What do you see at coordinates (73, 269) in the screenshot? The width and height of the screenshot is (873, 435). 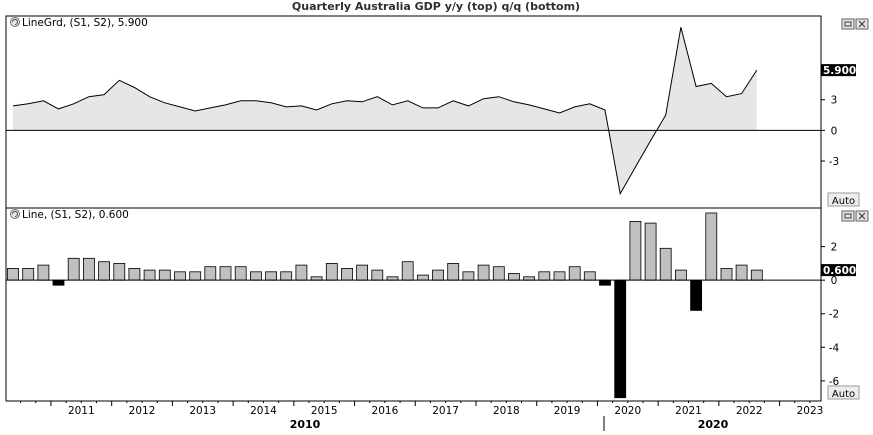 I see `bar-2011Q2` at bounding box center [73, 269].